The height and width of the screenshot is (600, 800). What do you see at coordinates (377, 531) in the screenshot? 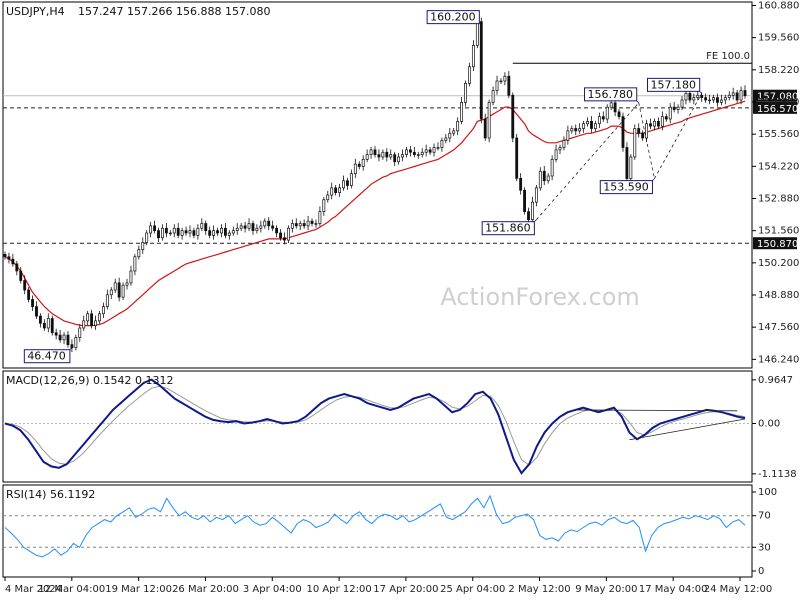
I see `rsi-panel` at bounding box center [377, 531].